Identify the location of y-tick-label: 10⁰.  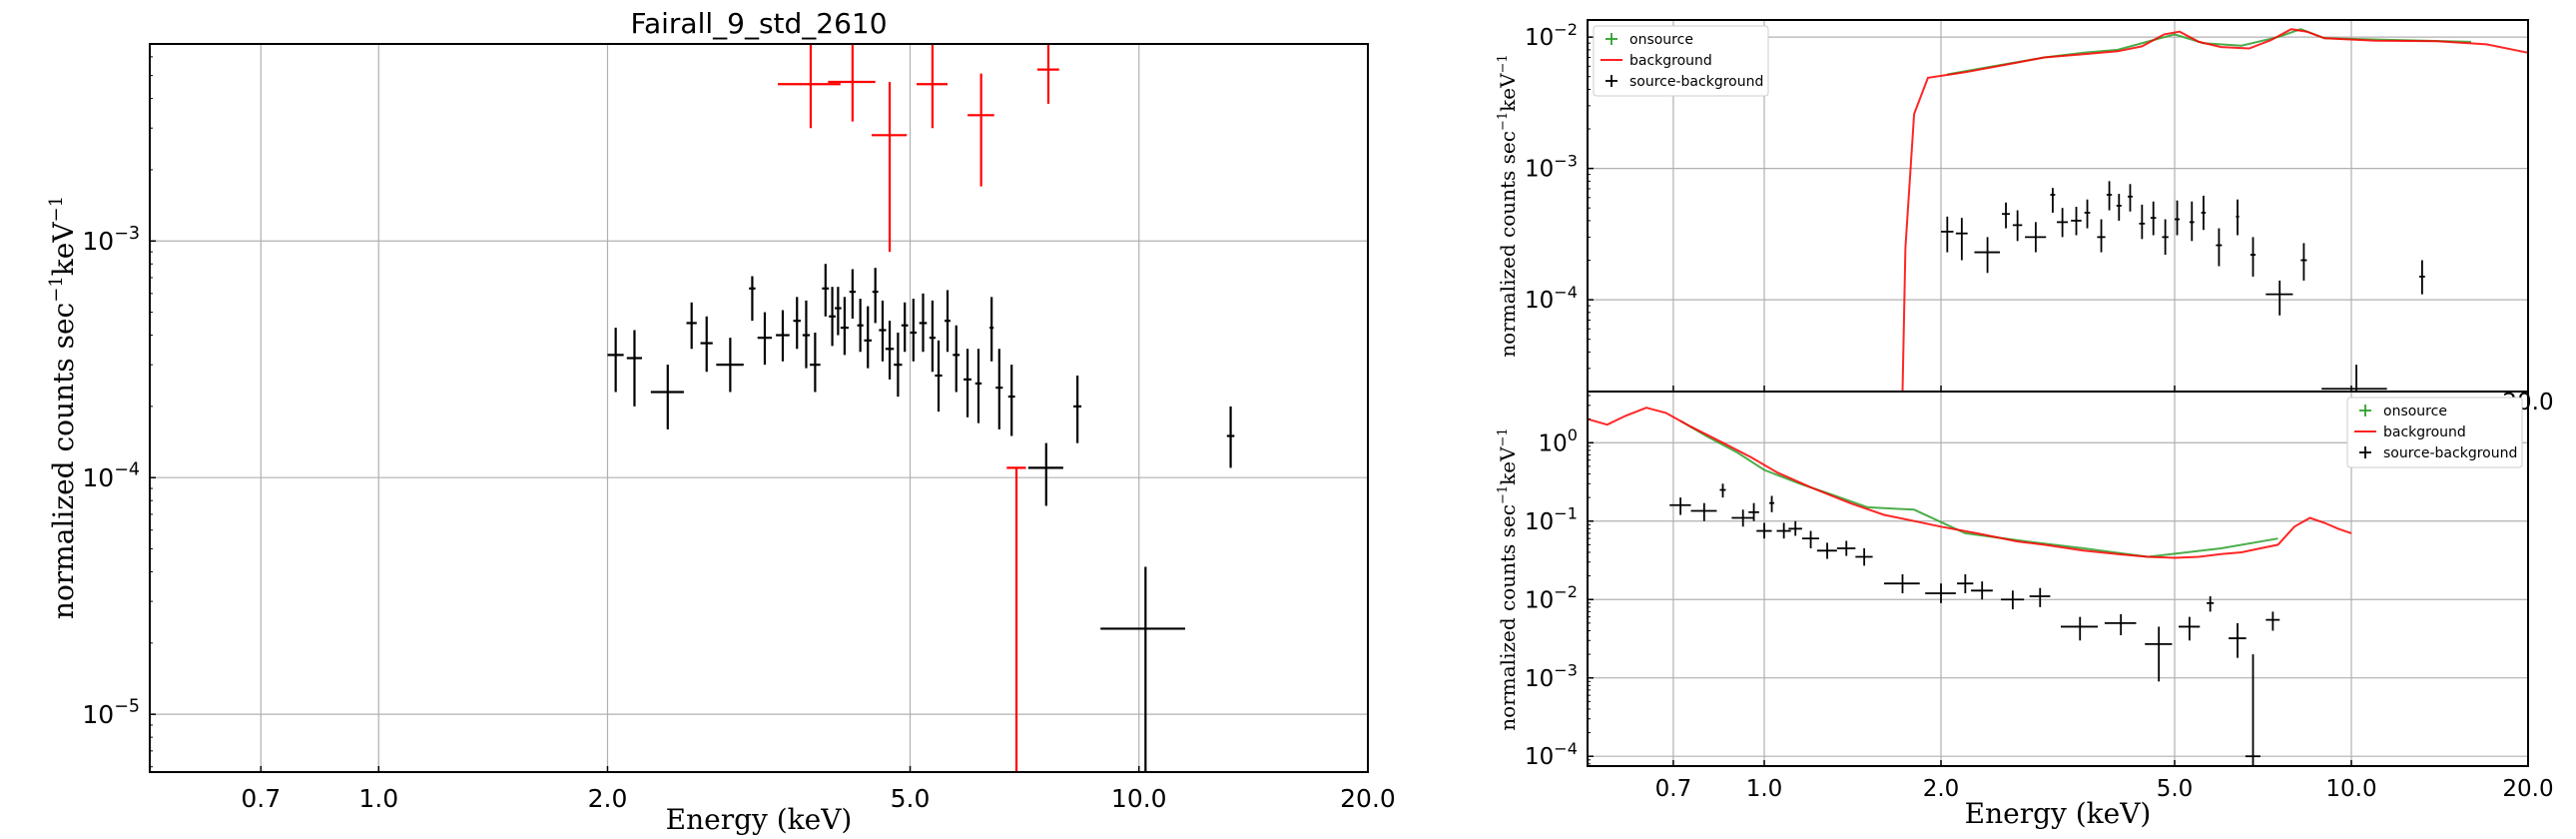
(1558, 441).